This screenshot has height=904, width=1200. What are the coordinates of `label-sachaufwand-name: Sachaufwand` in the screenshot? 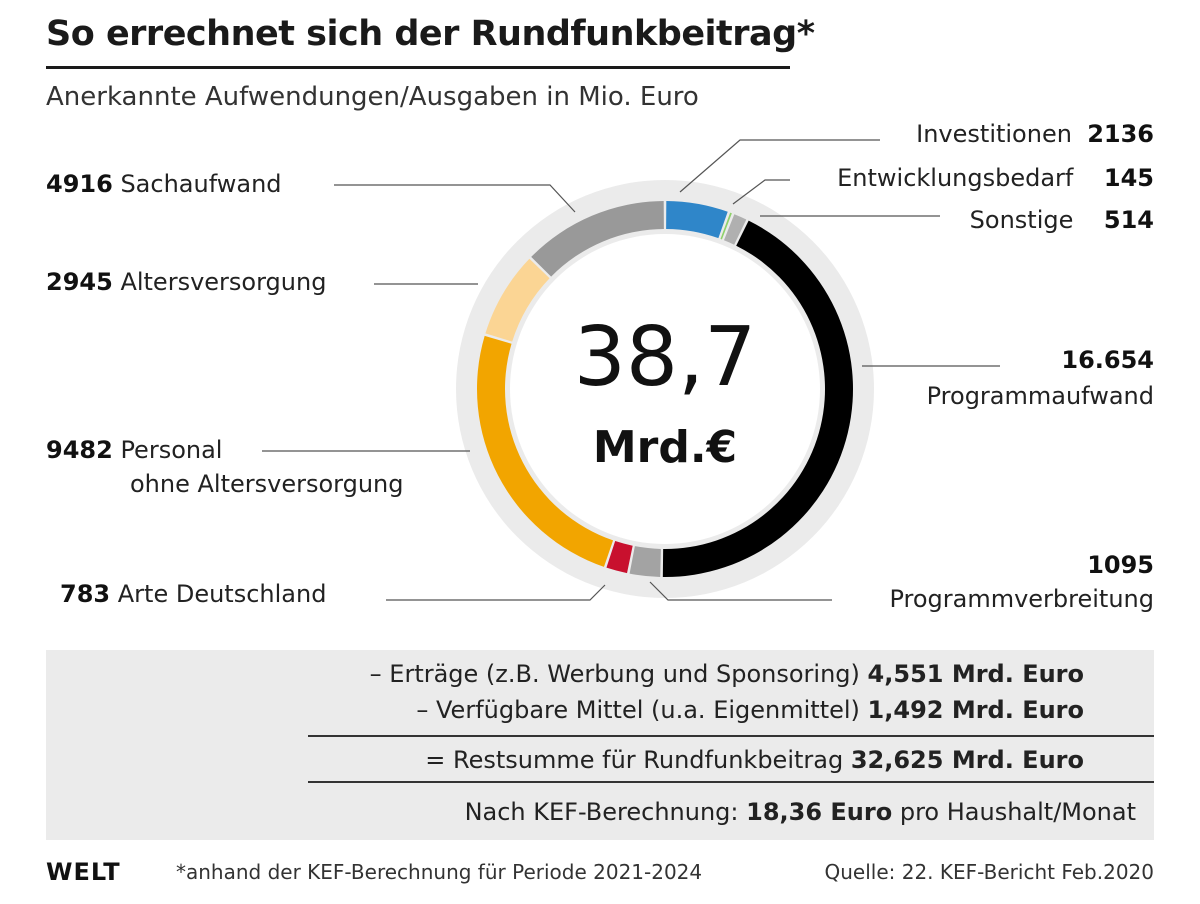 It's located at (201, 184).